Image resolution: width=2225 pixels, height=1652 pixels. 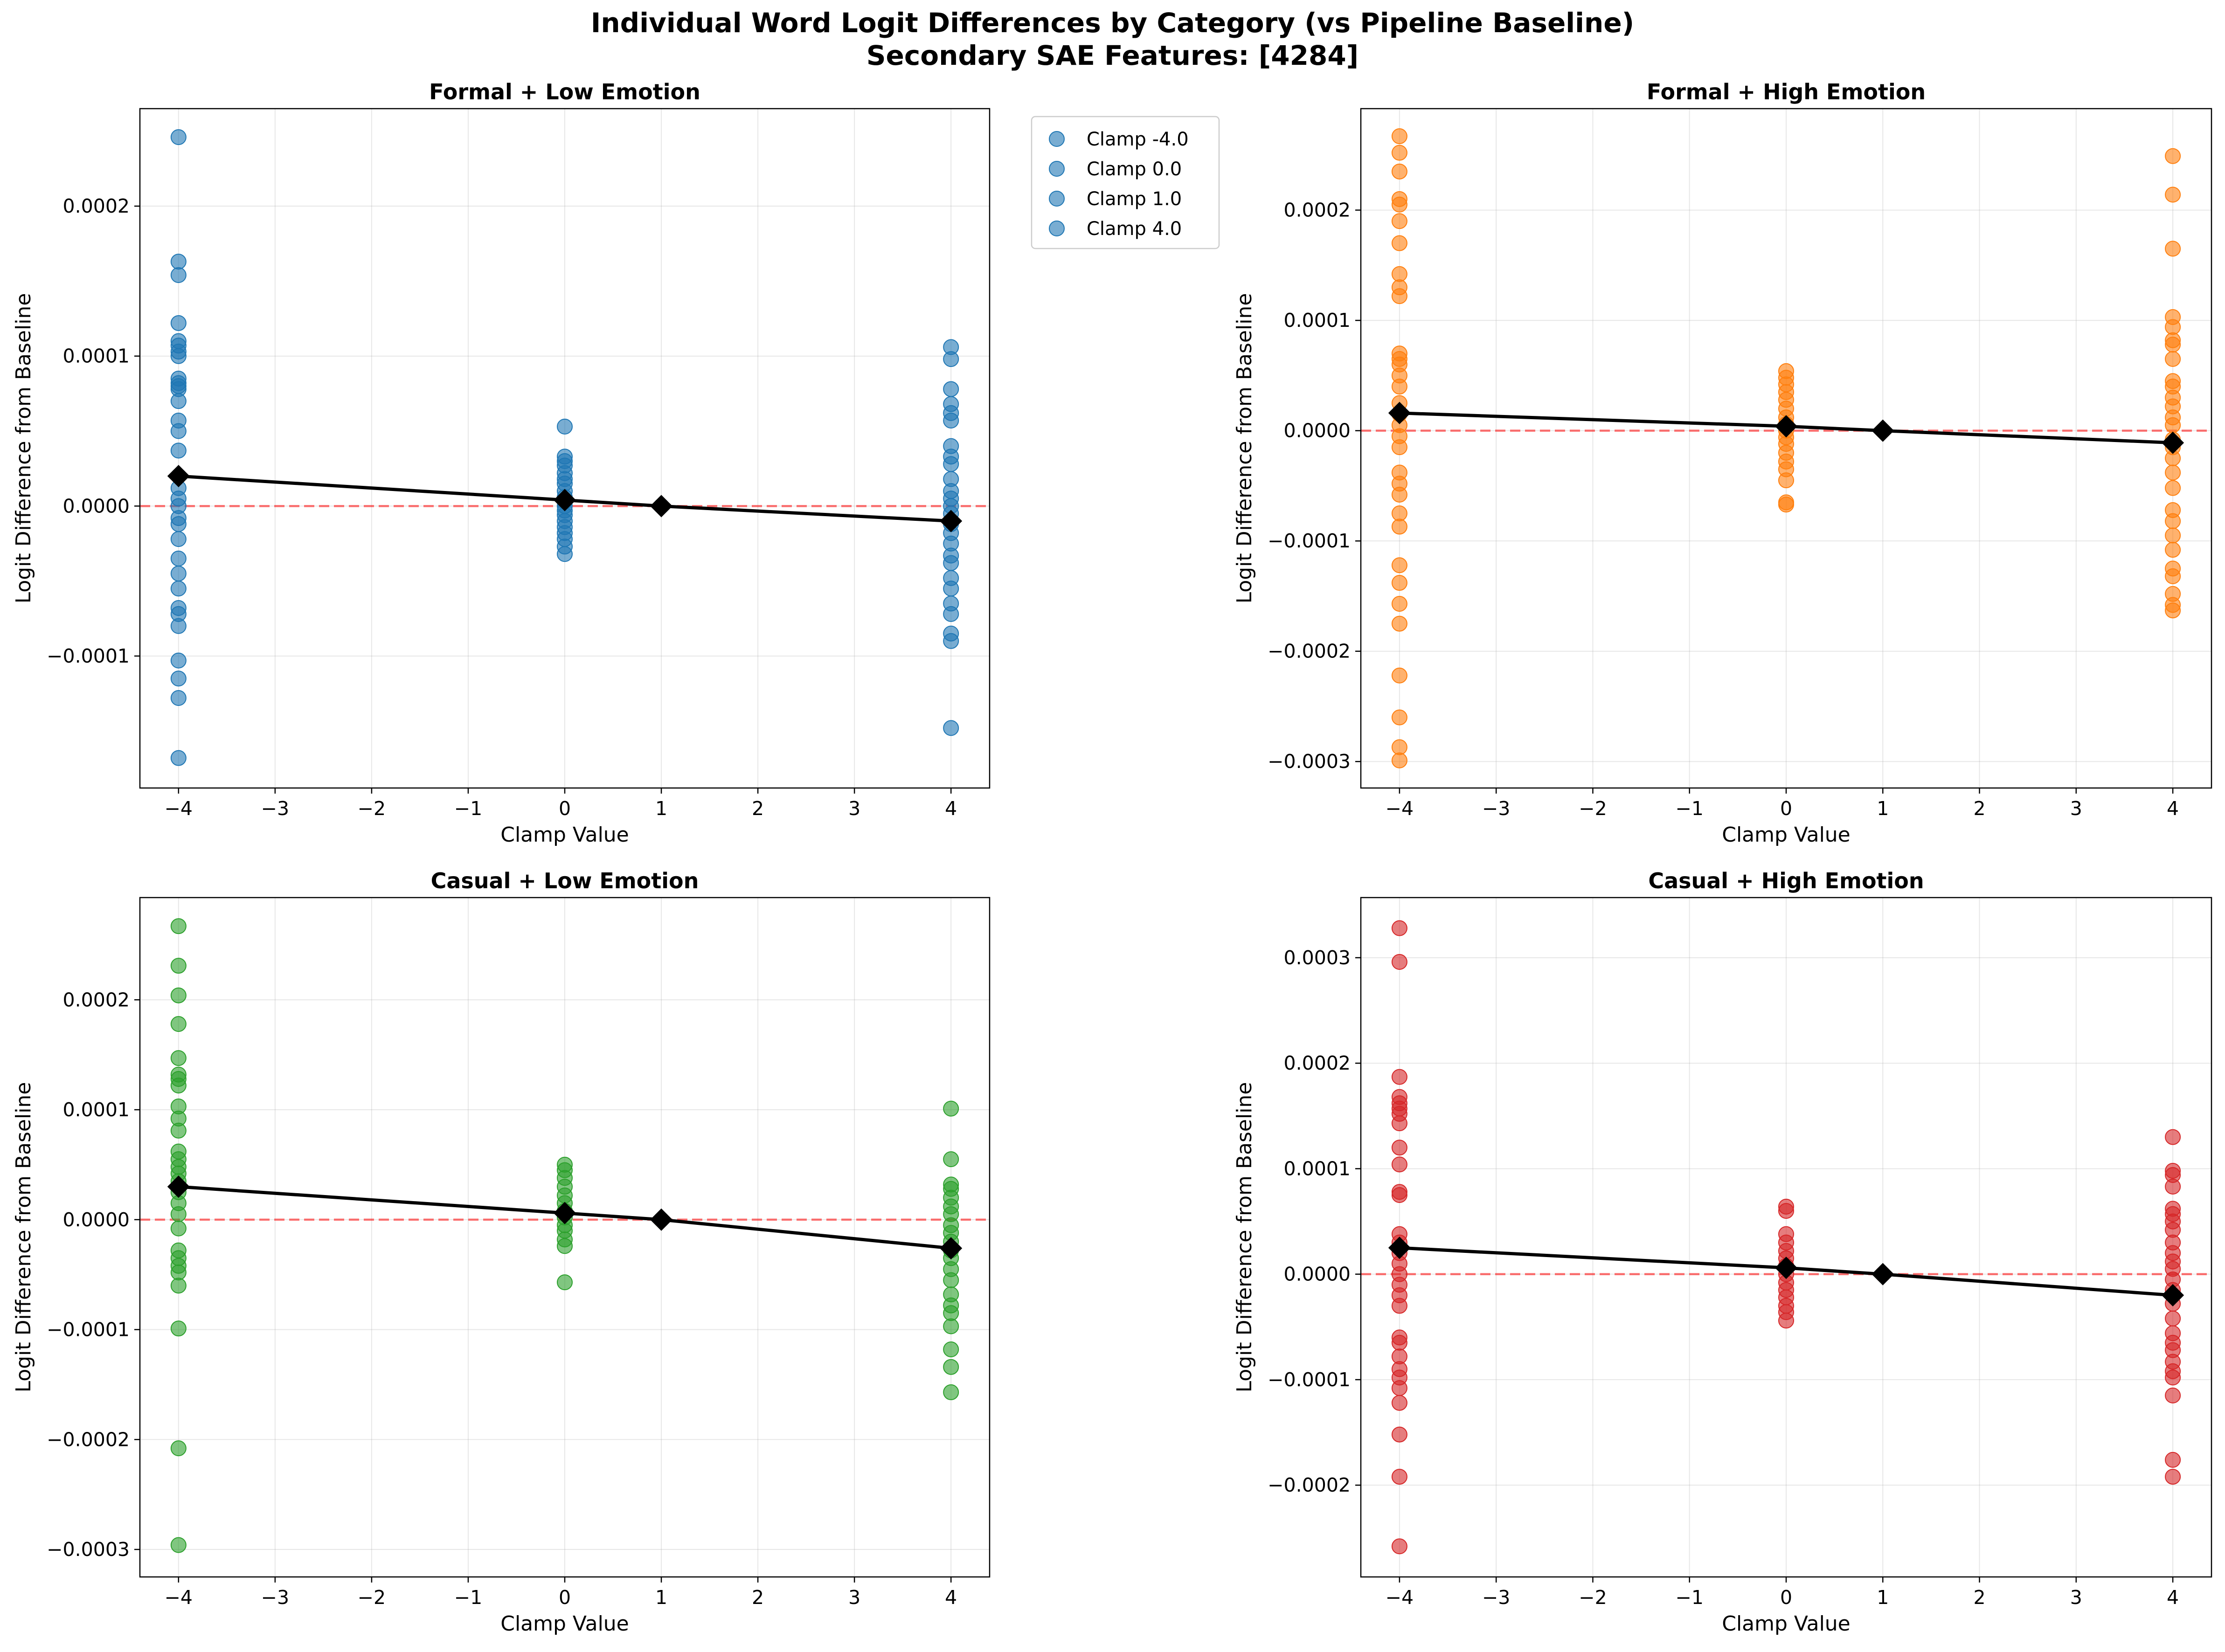 What do you see at coordinates (565, 880) in the screenshot?
I see `subplot-title: Casual + Low Emotion` at bounding box center [565, 880].